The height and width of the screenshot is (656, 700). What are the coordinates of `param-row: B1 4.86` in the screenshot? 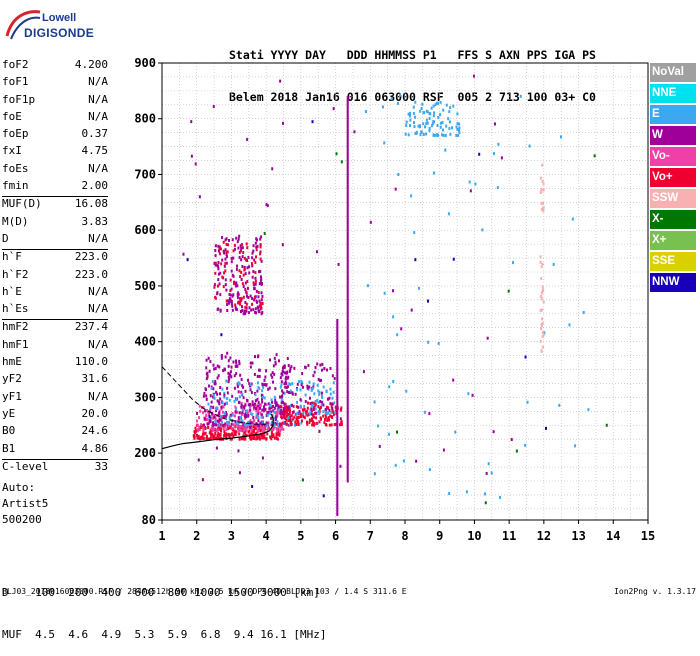 It's located at (55, 450).